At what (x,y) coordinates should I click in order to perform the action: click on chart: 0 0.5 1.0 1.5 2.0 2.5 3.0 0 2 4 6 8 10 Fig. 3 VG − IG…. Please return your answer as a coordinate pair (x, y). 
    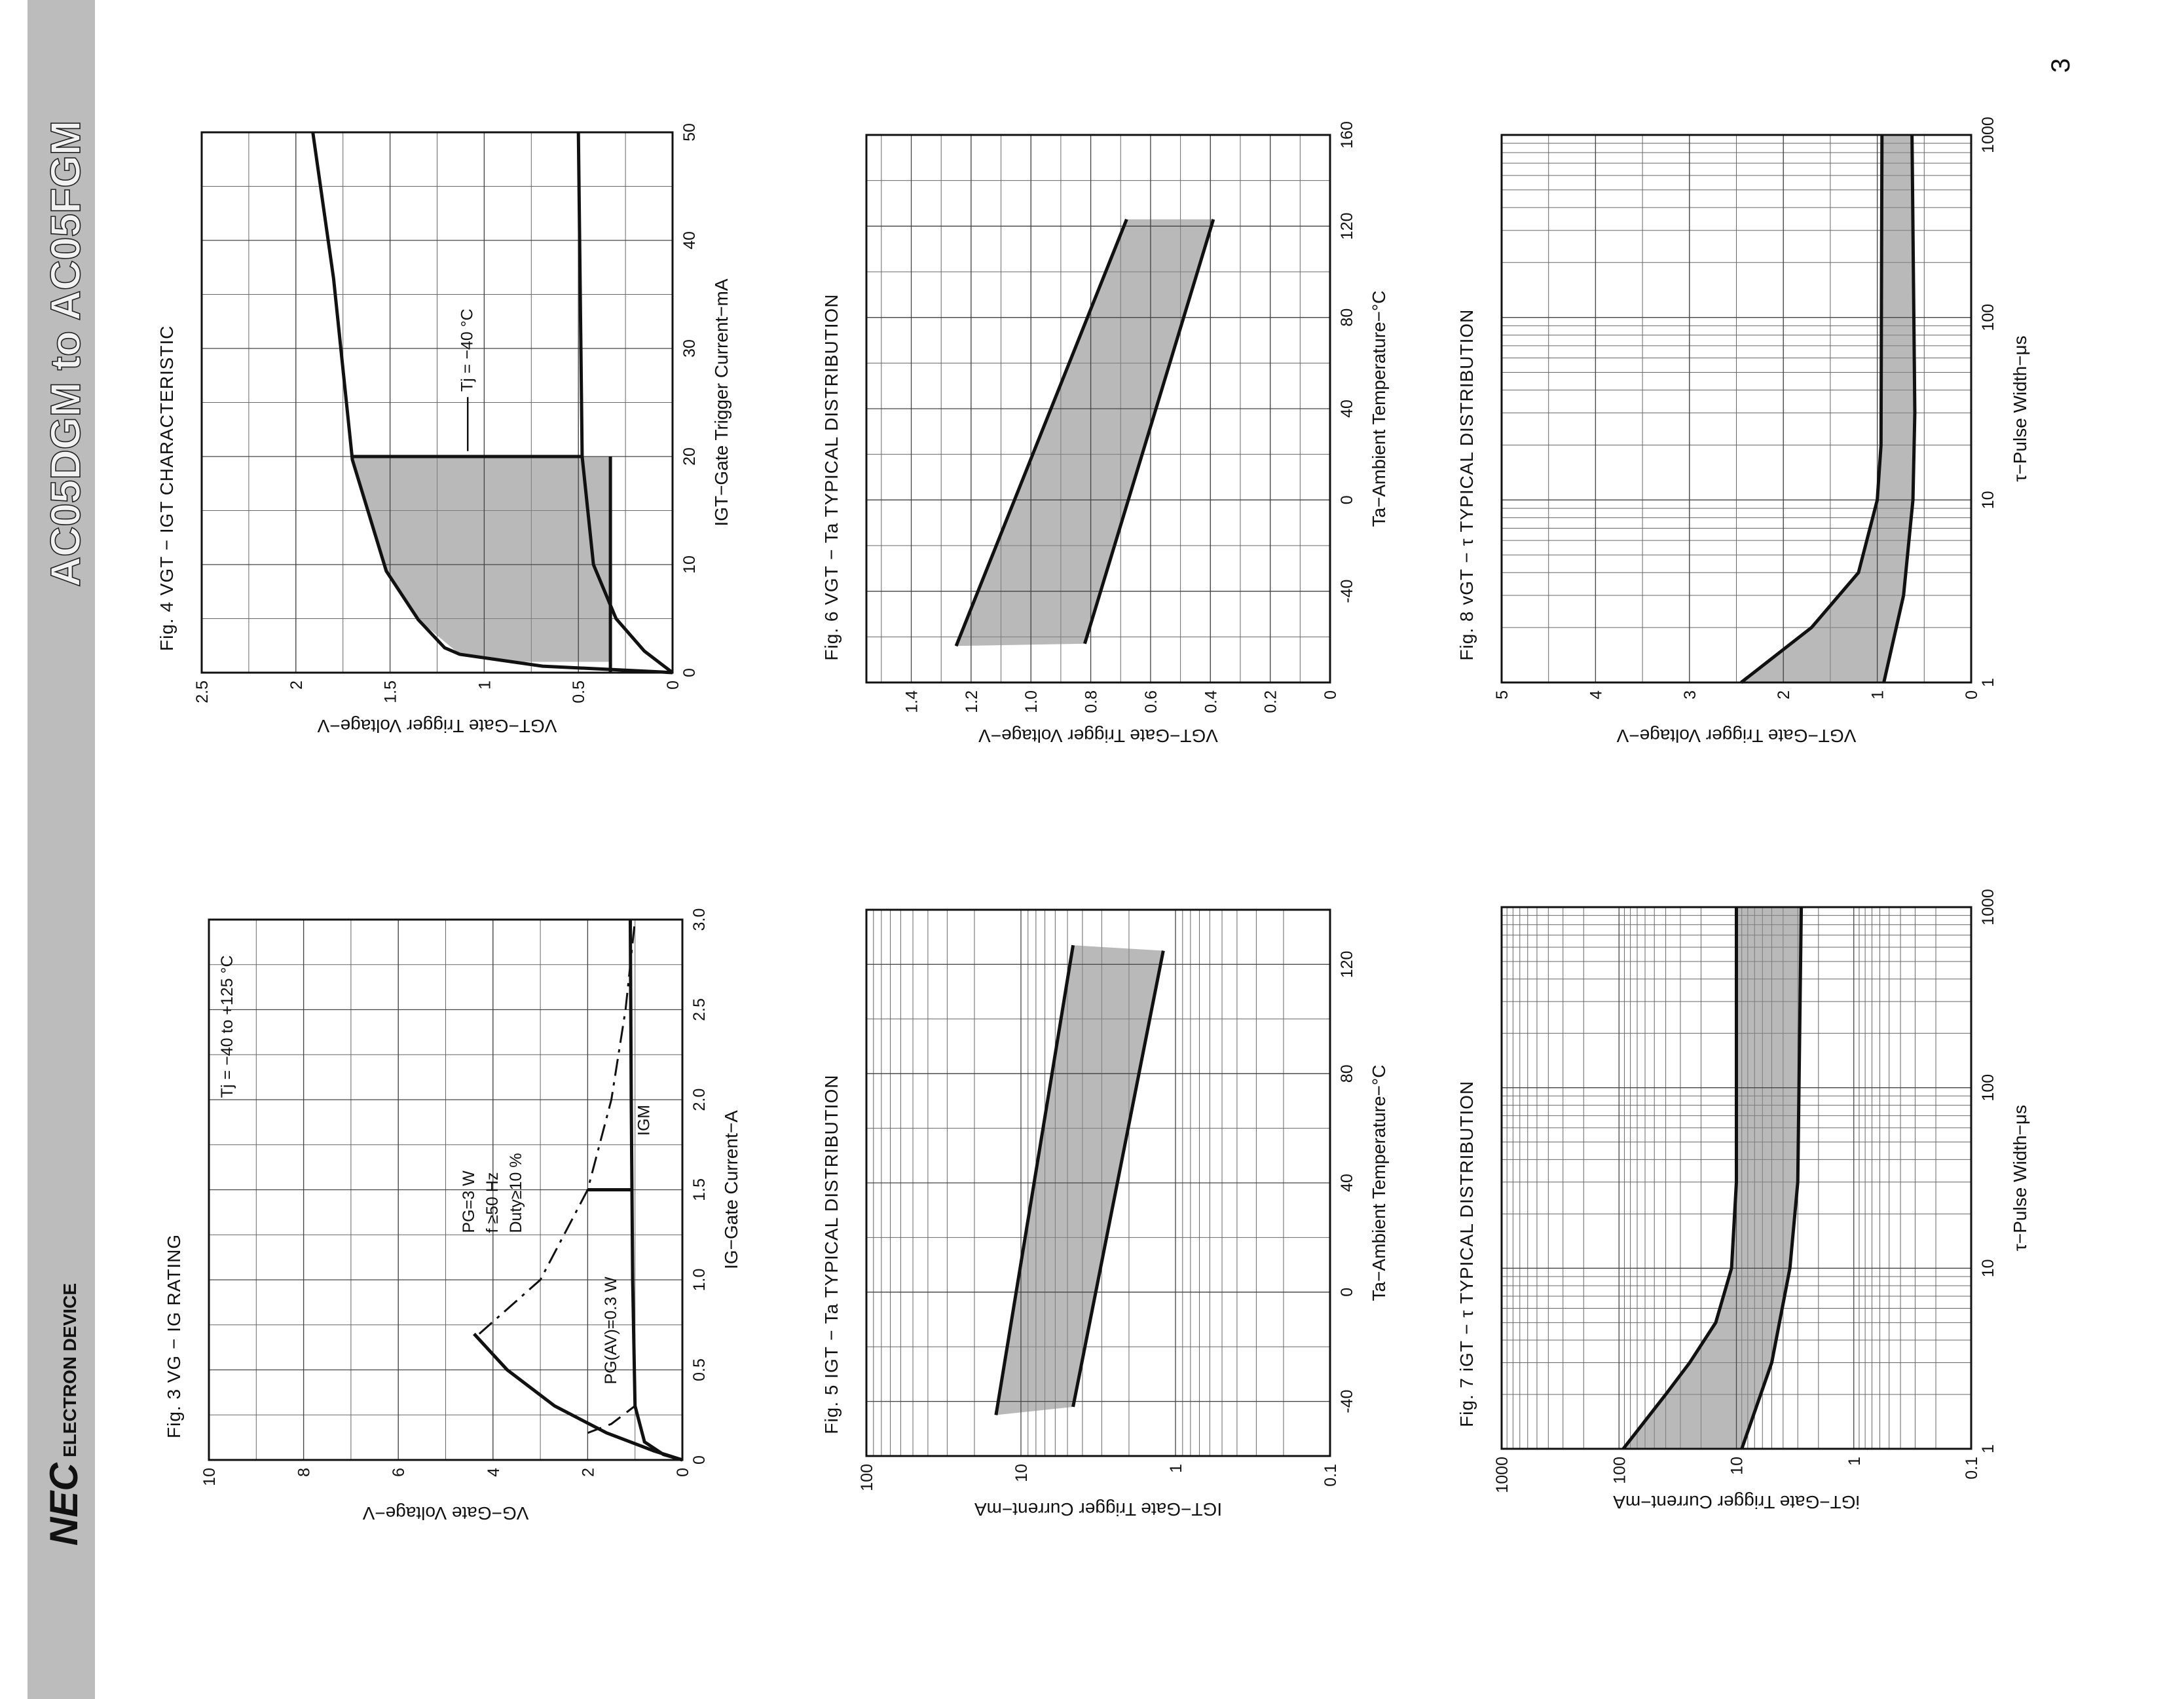
    Looking at the image, I should click on (452, 1215).